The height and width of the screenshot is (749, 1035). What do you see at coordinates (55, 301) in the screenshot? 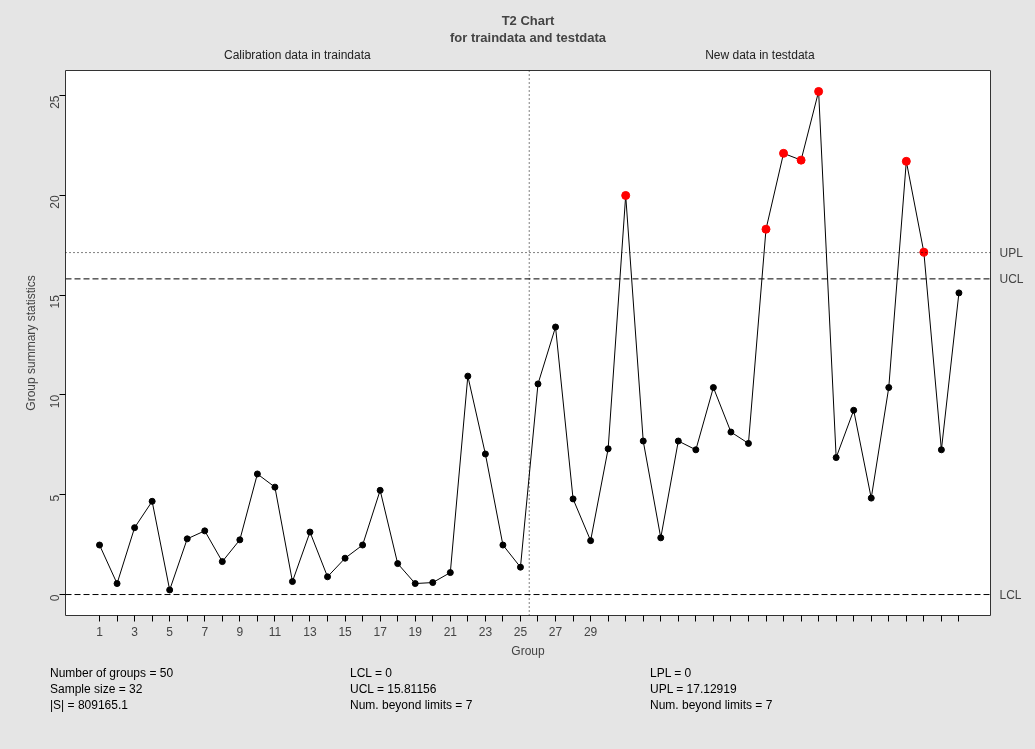
I see `y-tick-label: 15` at bounding box center [55, 301].